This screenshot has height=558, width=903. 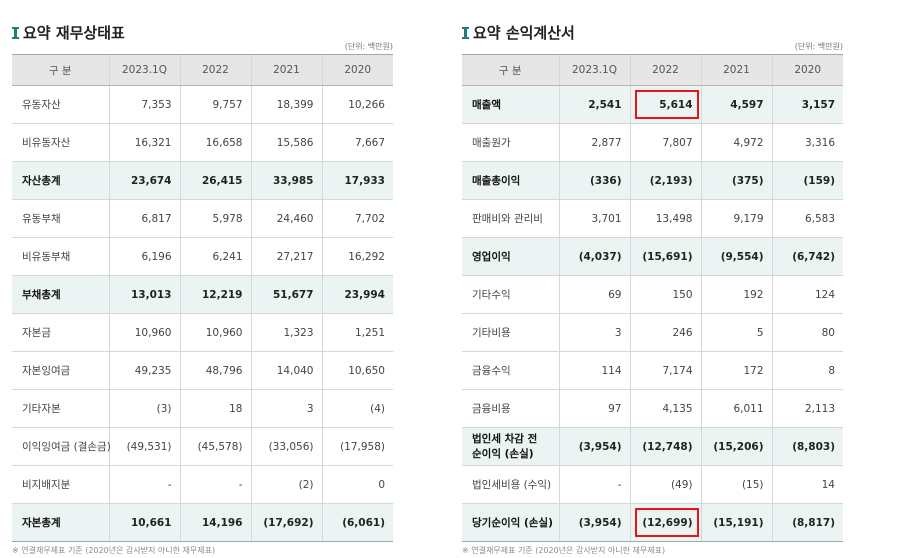 What do you see at coordinates (144, 446) in the screenshot?
I see `cell-value: (49,531)` at bounding box center [144, 446].